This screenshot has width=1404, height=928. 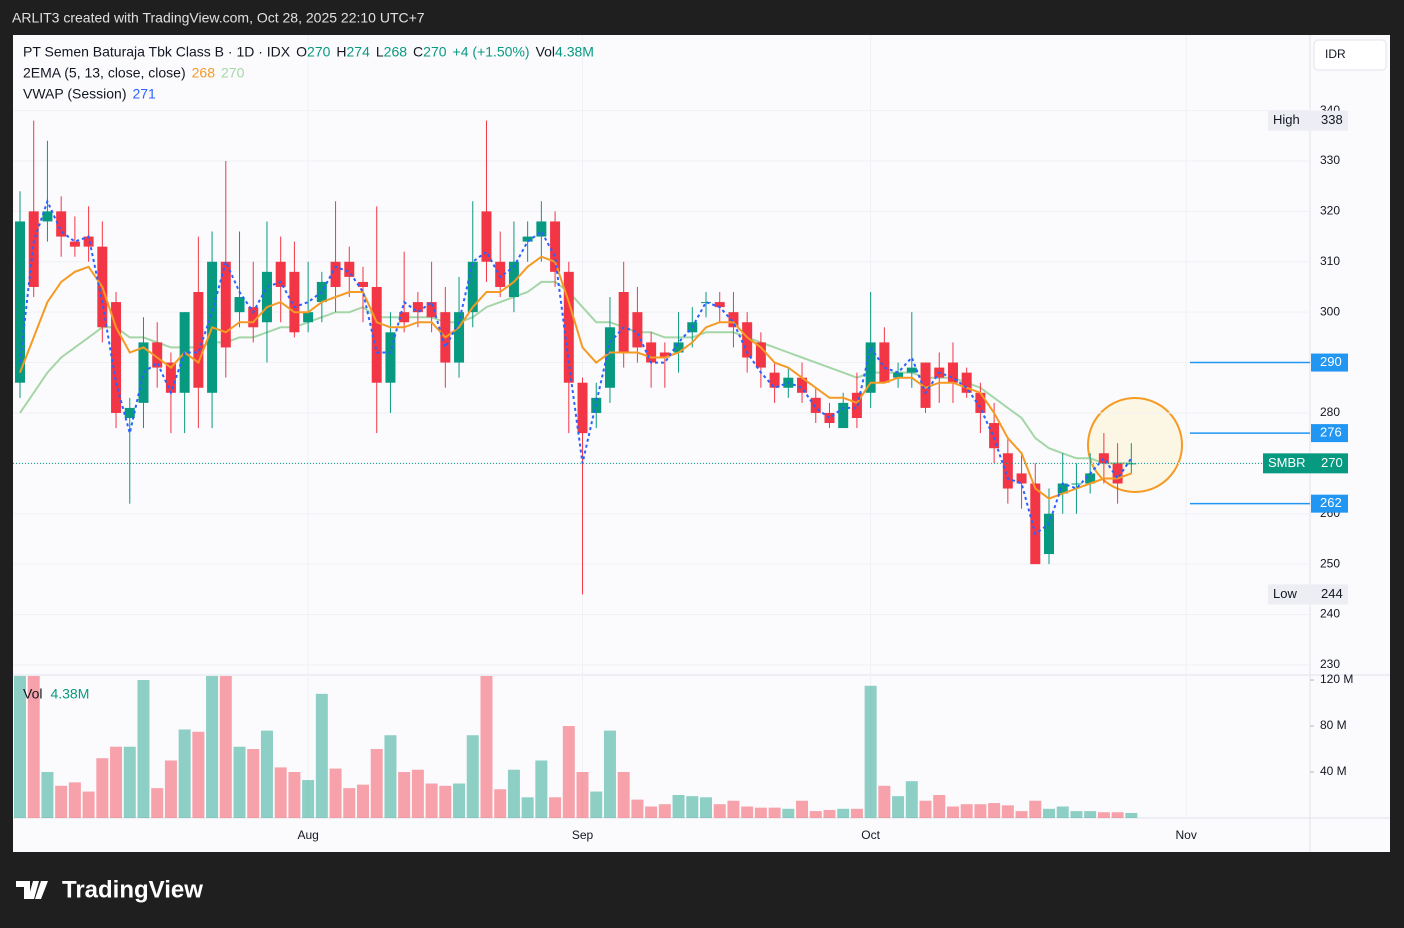 What do you see at coordinates (301, 52) in the screenshot?
I see `legend-text: O` at bounding box center [301, 52].